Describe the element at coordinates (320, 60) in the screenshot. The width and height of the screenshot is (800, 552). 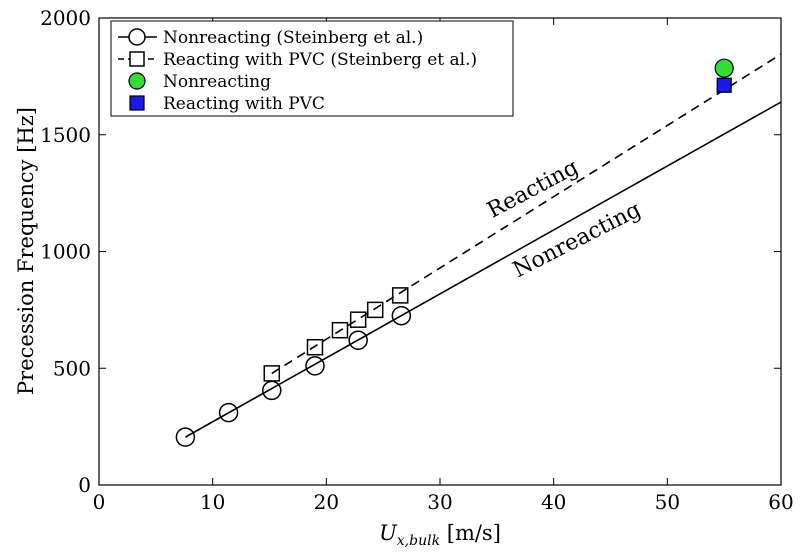
I see `legend-label: Reacting with PVC (Steinberg et al.)` at that location.